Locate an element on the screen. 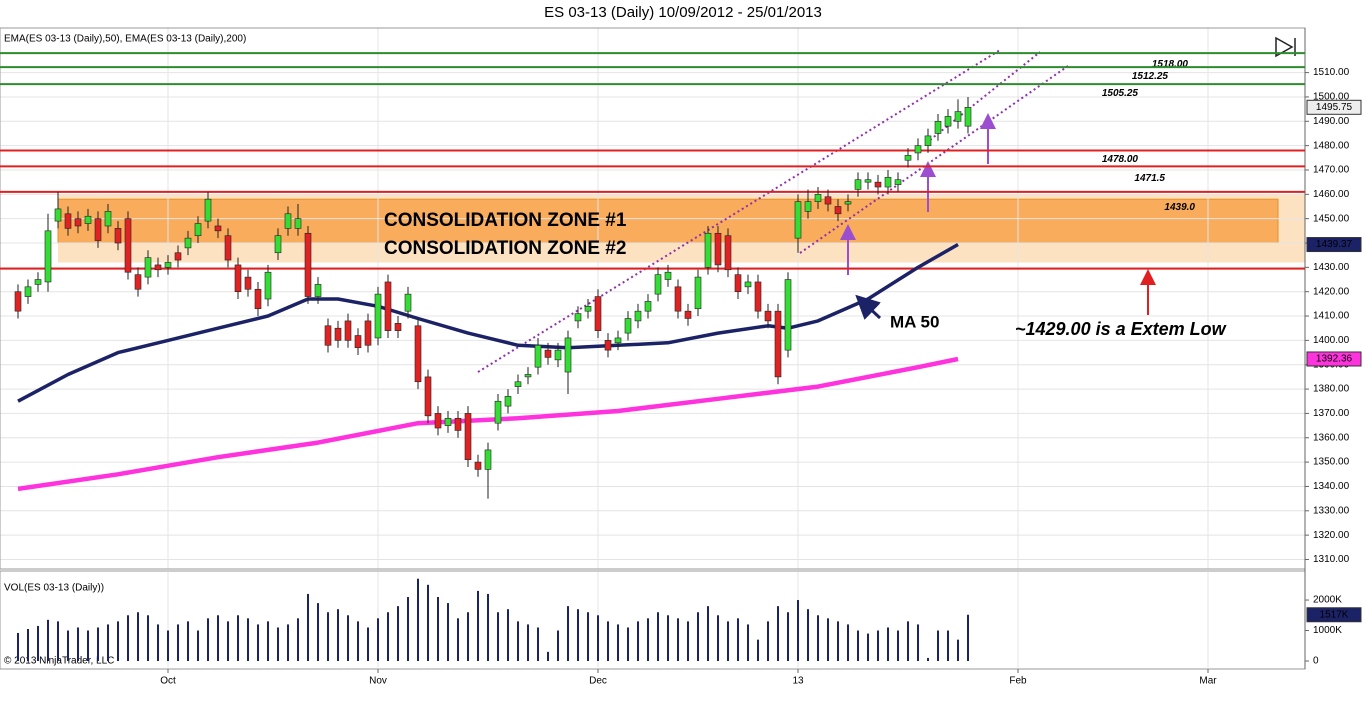 The width and height of the screenshot is (1366, 713). zone-label: CONSOLIDATION ZONE #1 is located at coordinates (505, 220).